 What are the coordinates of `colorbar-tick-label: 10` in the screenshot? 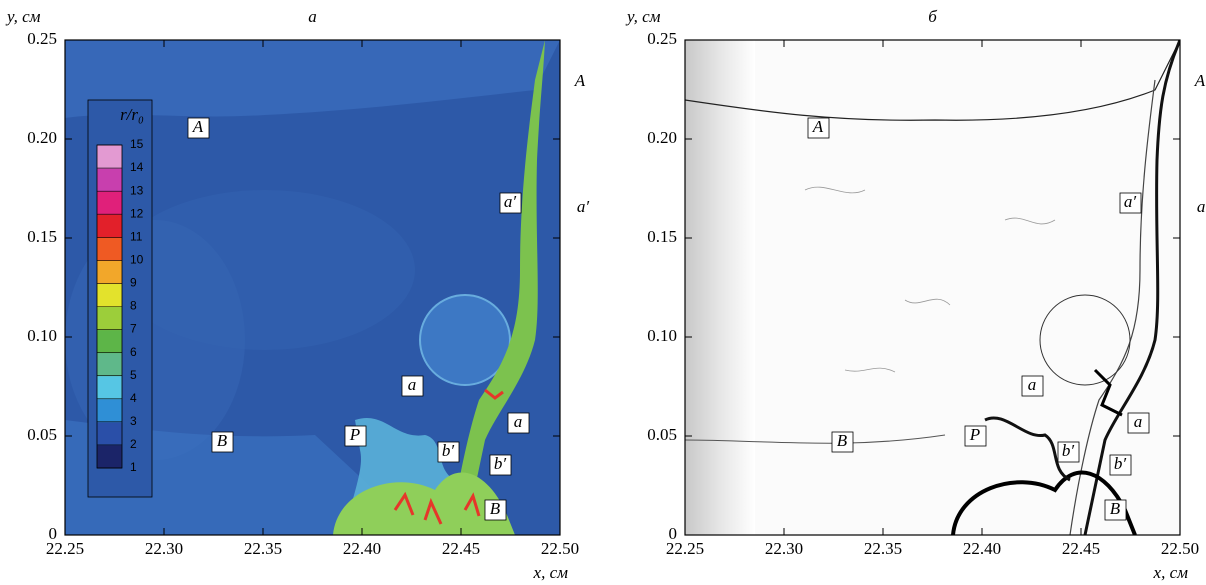 It's located at (137, 260).